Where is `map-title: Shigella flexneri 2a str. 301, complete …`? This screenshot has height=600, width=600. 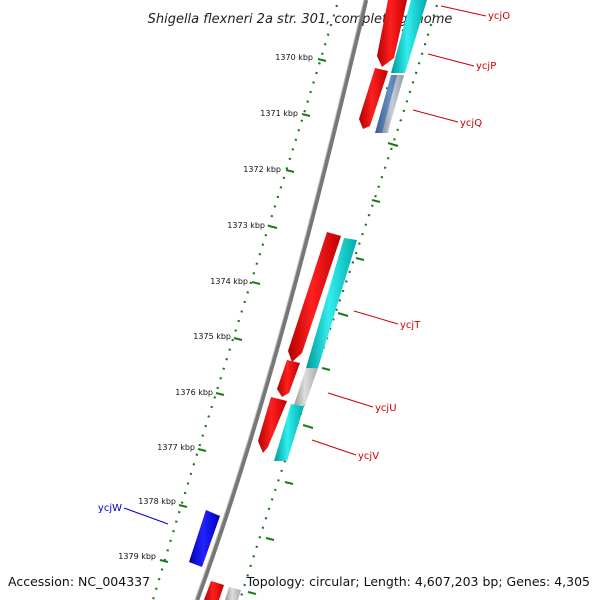
map-title: Shigella flexneri 2a str. 301, complete … is located at coordinates (300, 19).